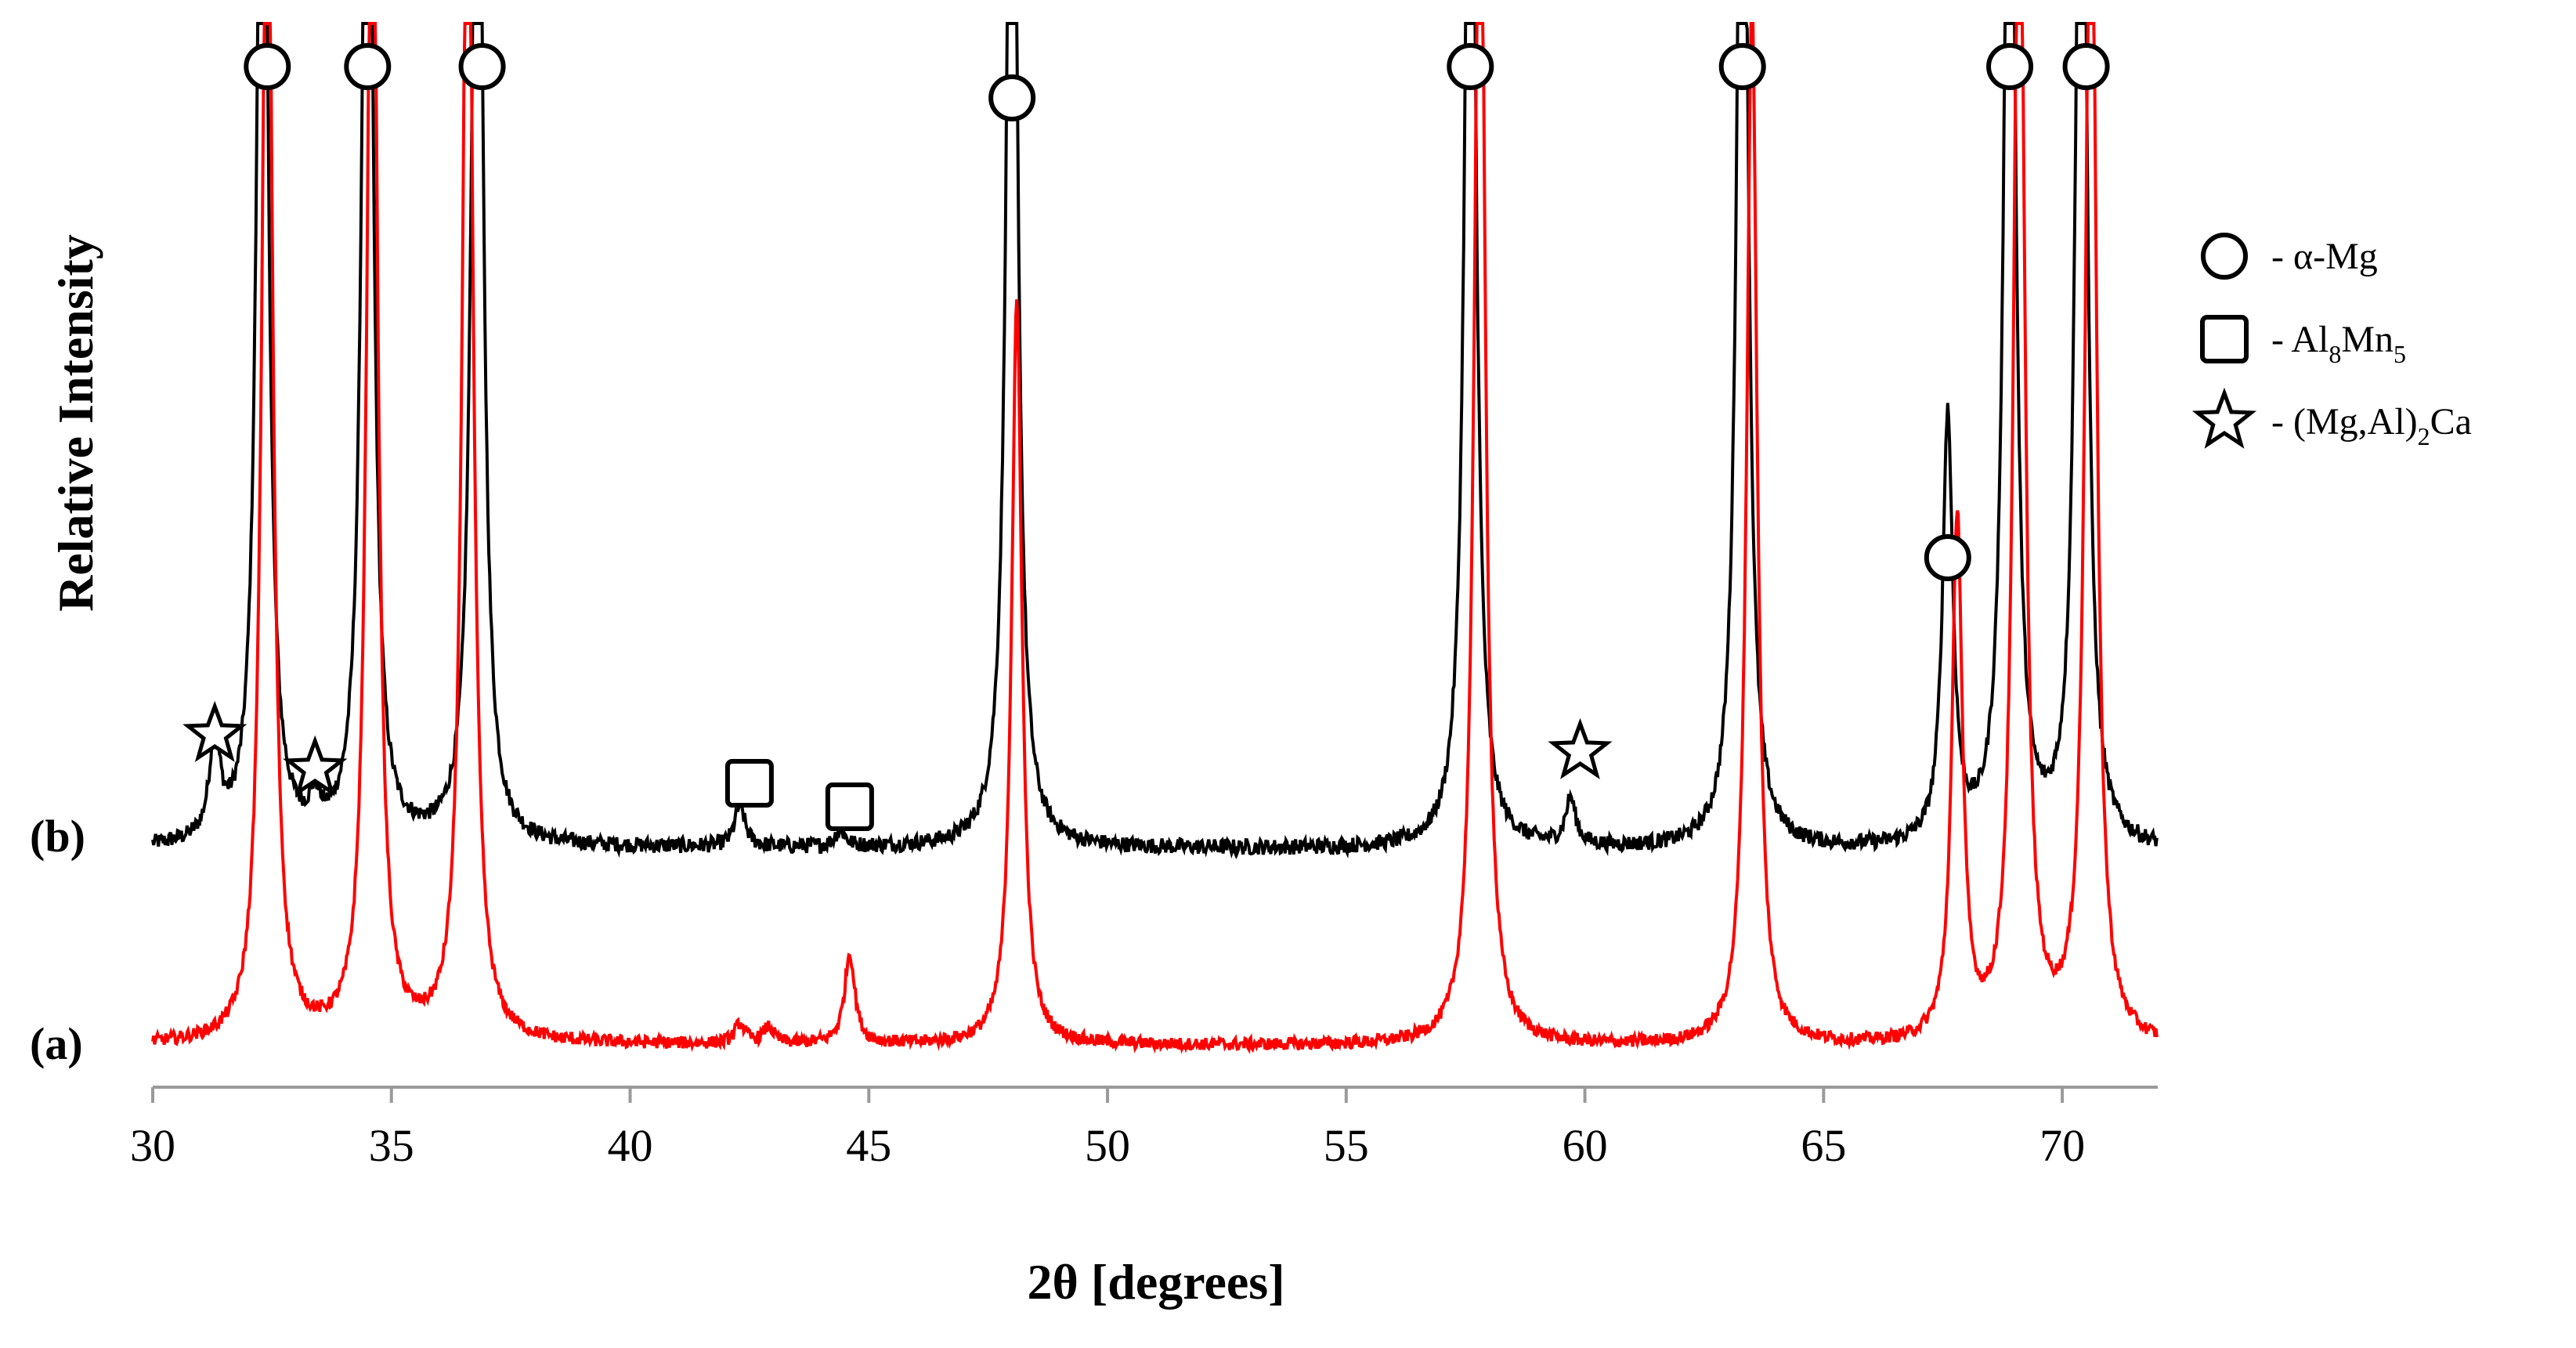  I want to click on x-tick-label: 40, so click(630, 1145).